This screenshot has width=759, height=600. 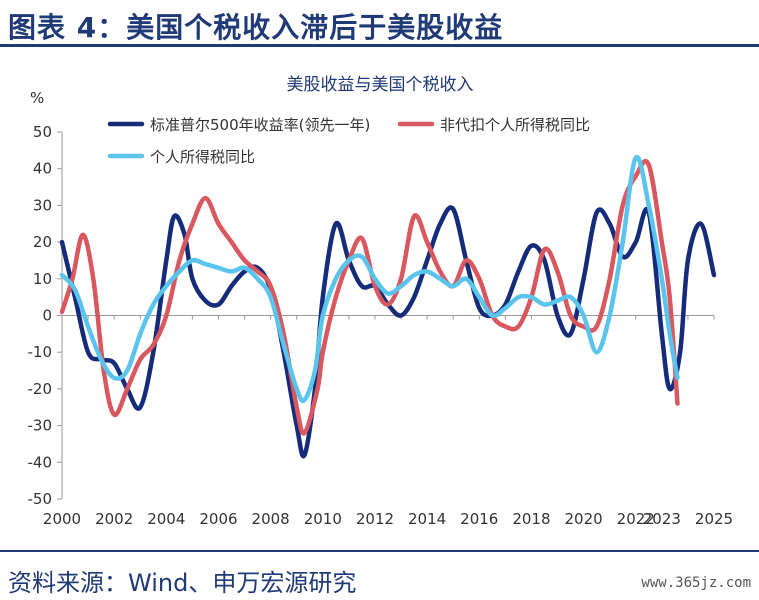 What do you see at coordinates (42, 169) in the screenshot?
I see `y-tick-label: 40` at bounding box center [42, 169].